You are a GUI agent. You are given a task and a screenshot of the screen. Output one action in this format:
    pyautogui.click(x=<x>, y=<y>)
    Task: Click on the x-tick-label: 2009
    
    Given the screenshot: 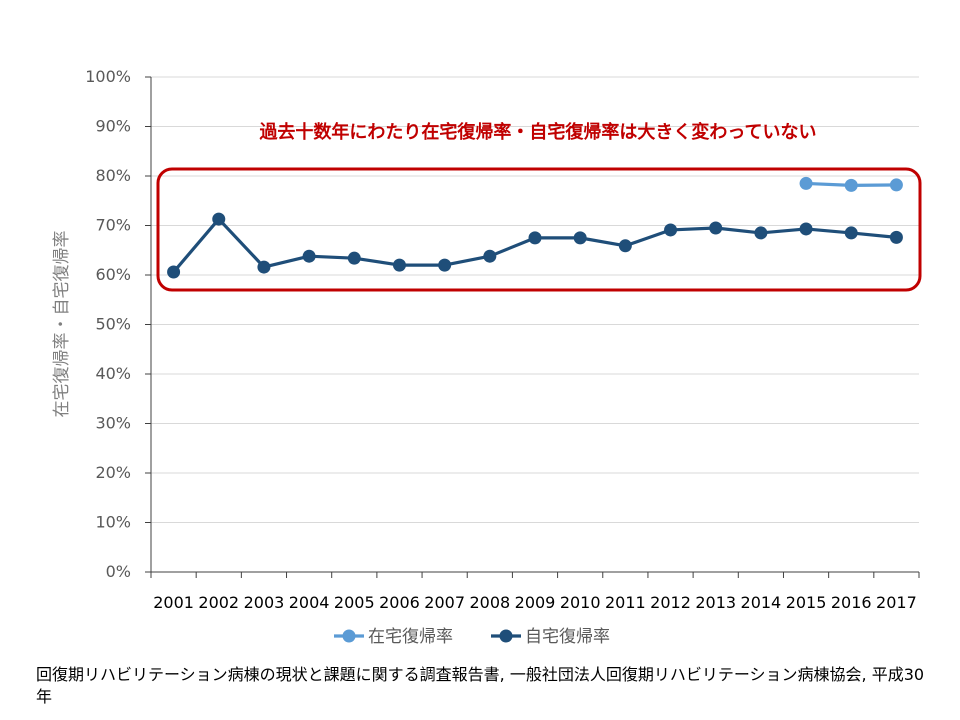 What is the action you would take?
    pyautogui.click(x=535, y=602)
    